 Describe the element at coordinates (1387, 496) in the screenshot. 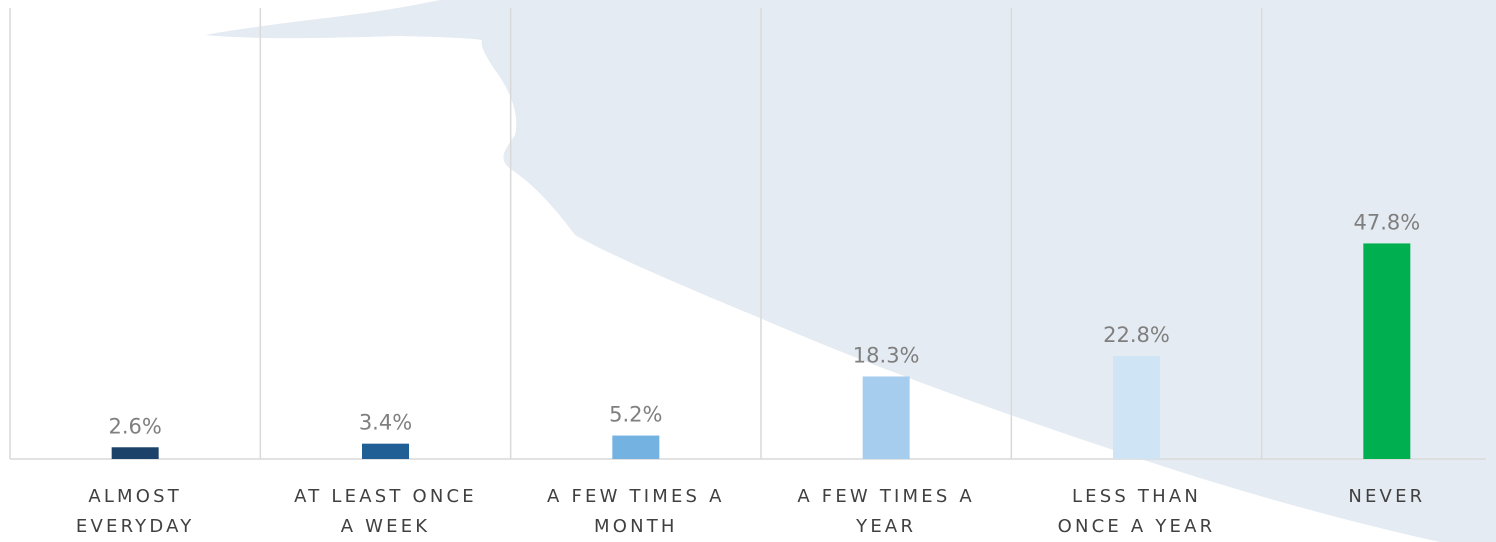

I see `x-tick-label: NEVER` at that location.